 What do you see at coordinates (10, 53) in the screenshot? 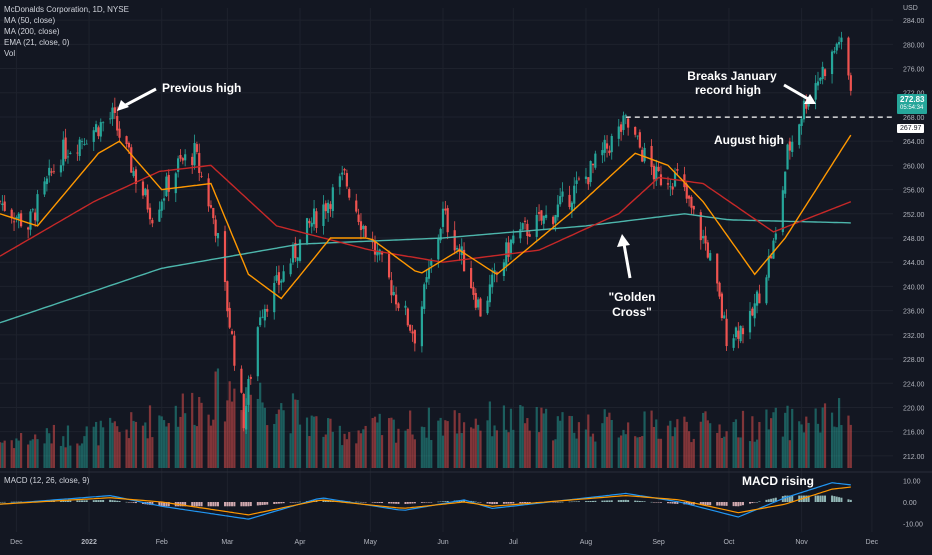
I see `legend-volume: Vol` at bounding box center [10, 53].